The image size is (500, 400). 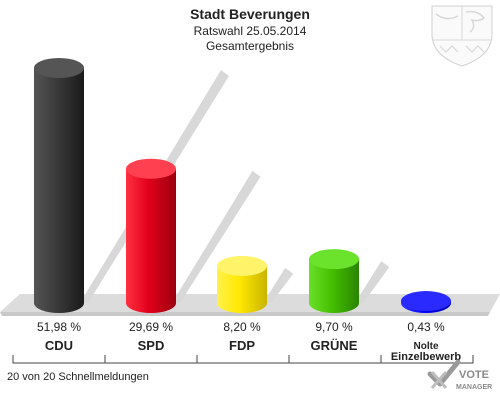 I want to click on coat-of-arms-icon, so click(x=462, y=36).